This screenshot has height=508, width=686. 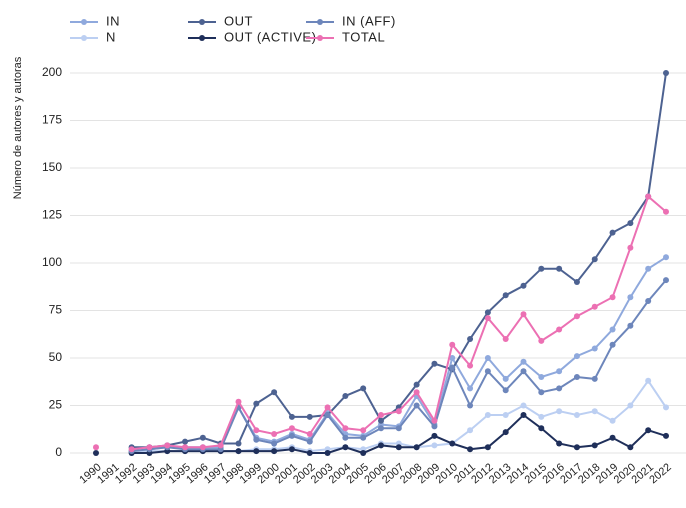 What do you see at coordinates (56, 357) in the screenshot?
I see `y-tick-label: 50` at bounding box center [56, 357].